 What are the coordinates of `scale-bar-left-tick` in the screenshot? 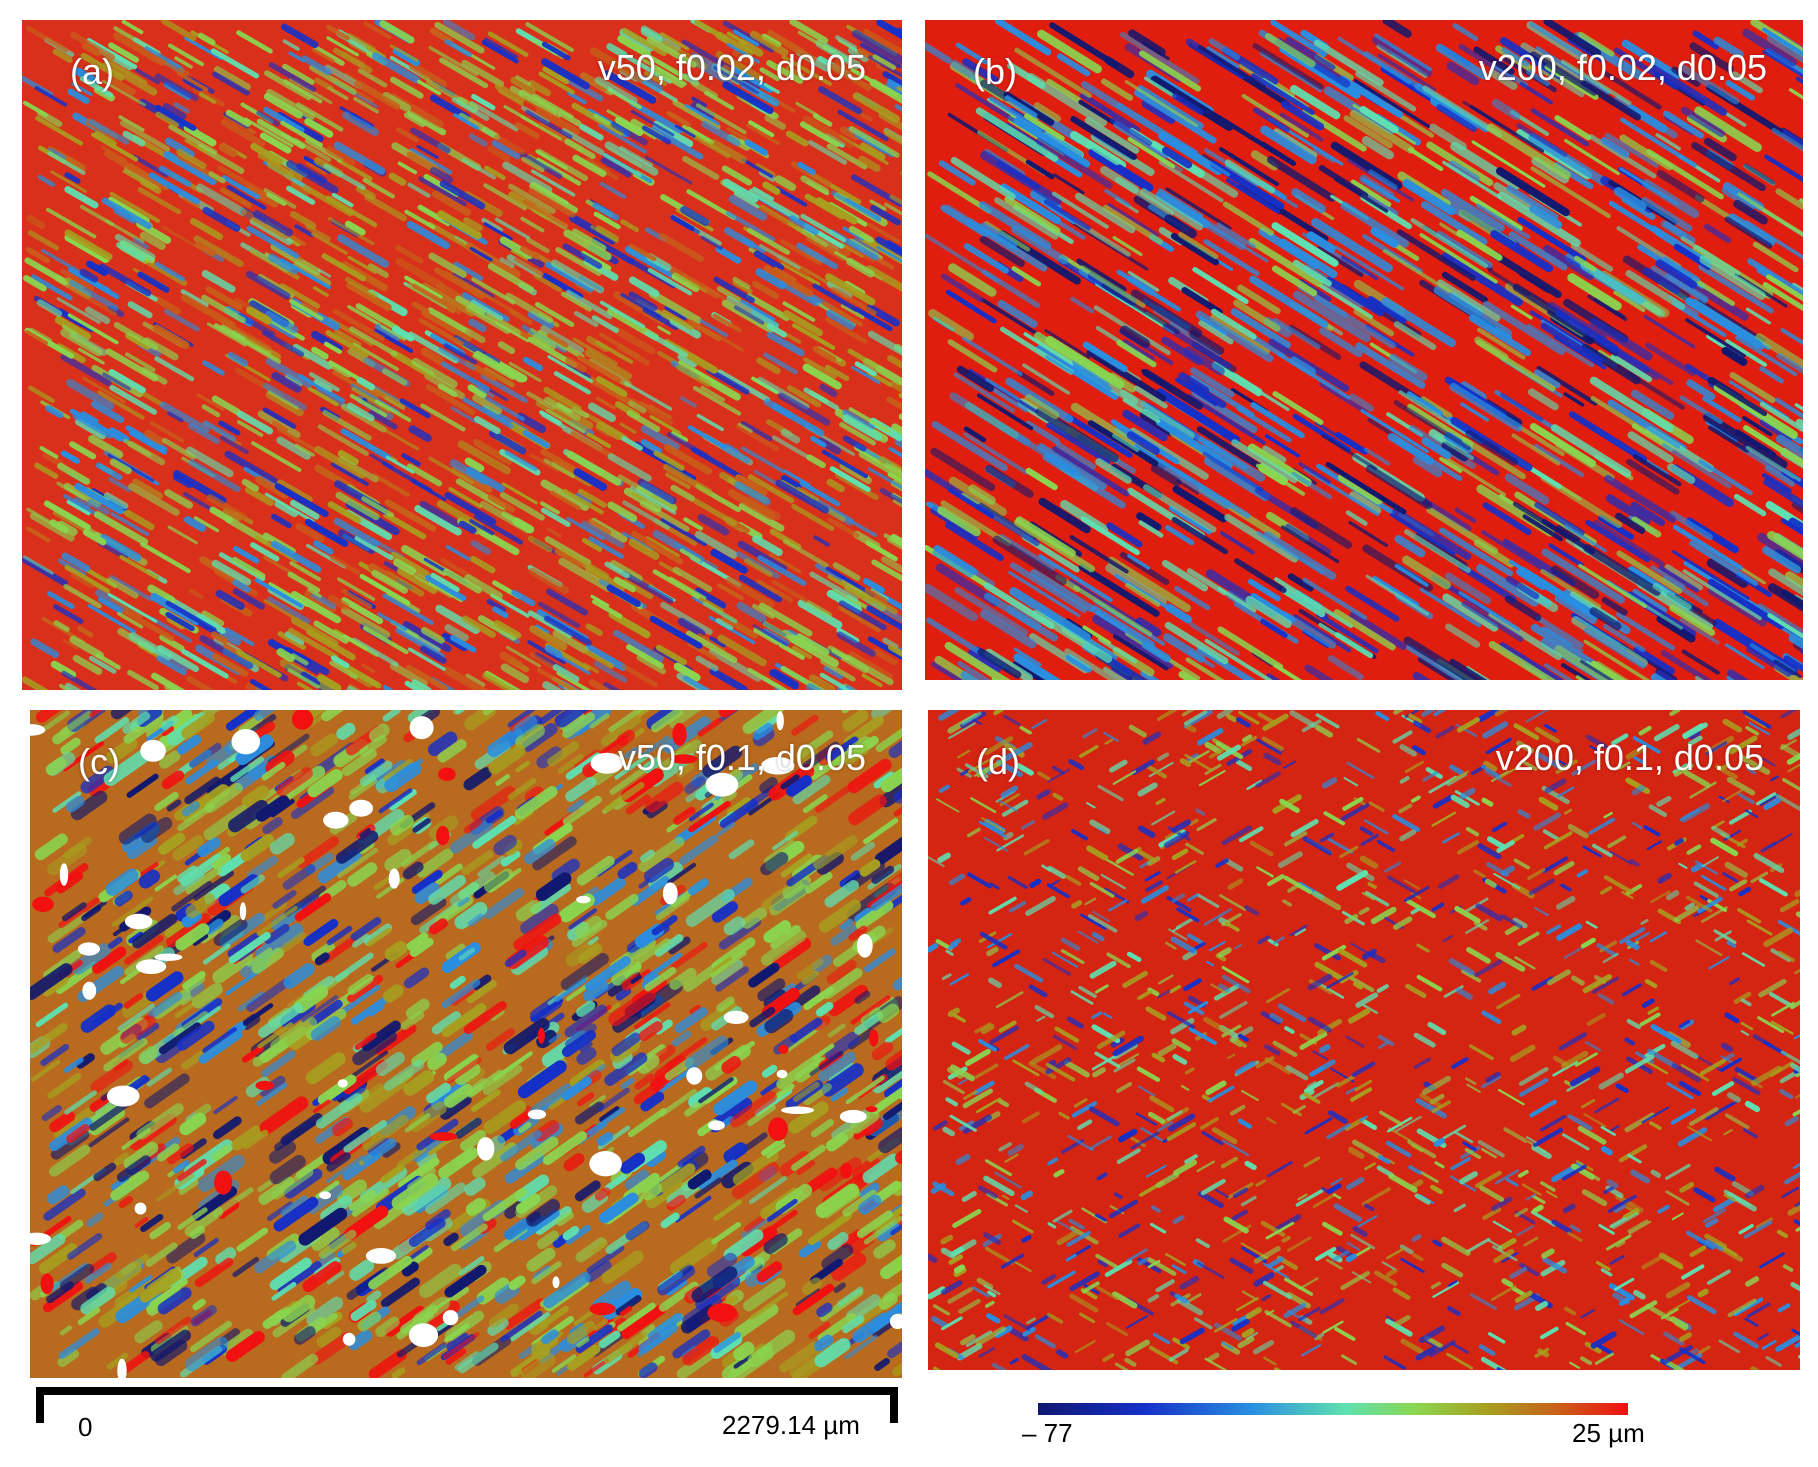 It's located at (40, 1405).